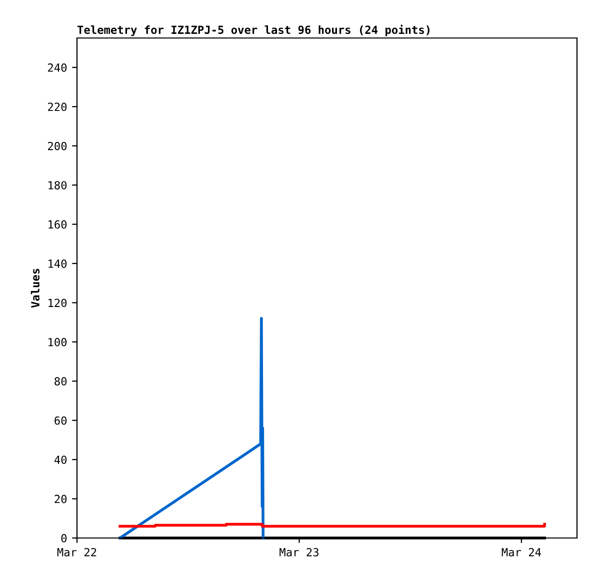 This screenshot has height=579, width=597. I want to click on y-tick-label: 20, so click(60, 499).